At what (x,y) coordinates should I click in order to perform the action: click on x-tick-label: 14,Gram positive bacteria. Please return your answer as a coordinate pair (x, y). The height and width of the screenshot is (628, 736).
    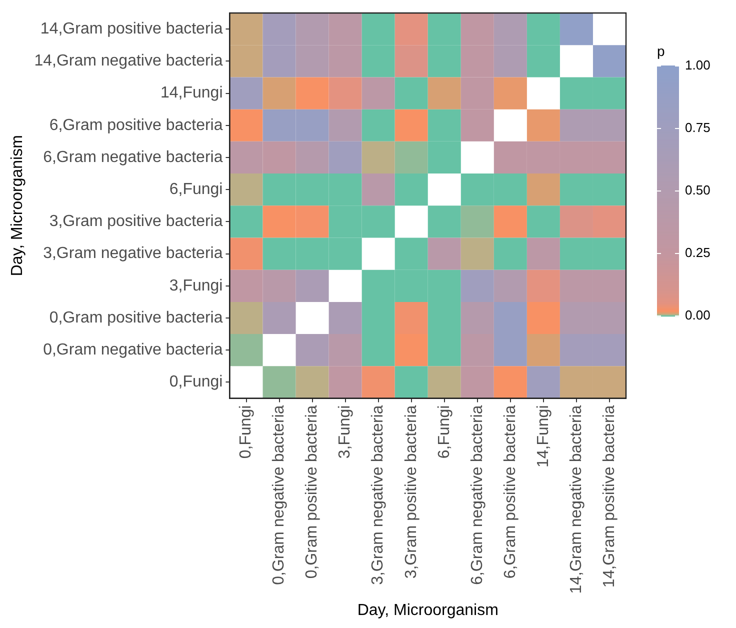
    Looking at the image, I should click on (609, 496).